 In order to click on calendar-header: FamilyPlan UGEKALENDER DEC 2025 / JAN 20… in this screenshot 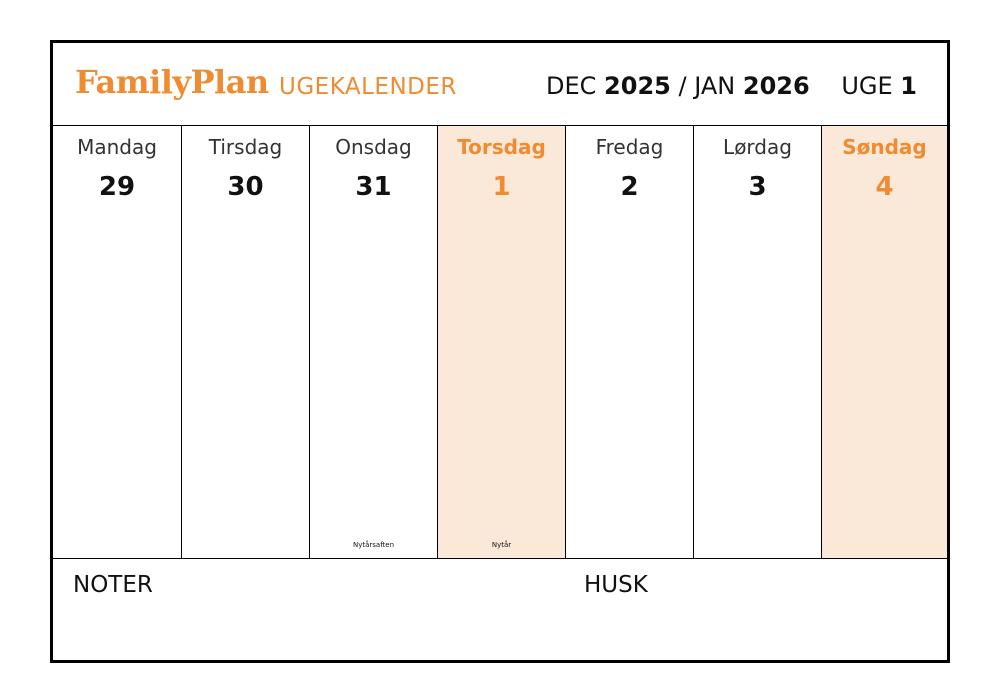, I will do `click(500, 84)`.